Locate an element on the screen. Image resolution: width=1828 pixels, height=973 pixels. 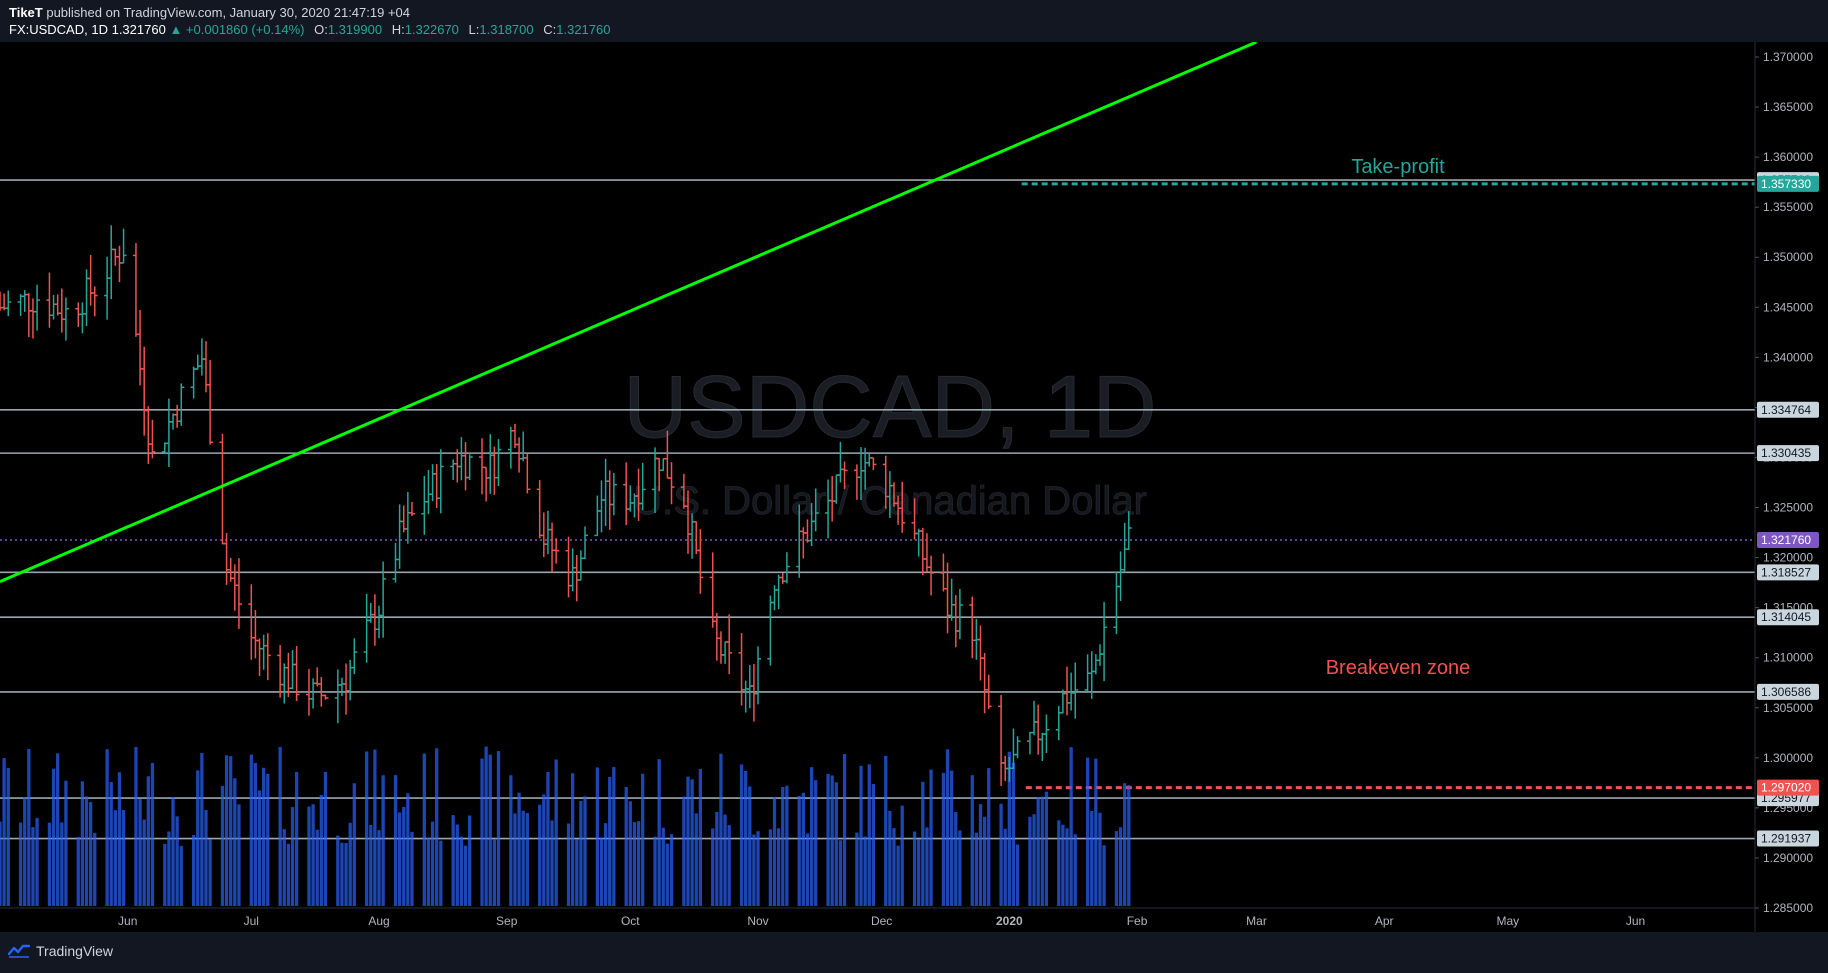
price-tick-label: 1.320000 is located at coordinates (1788, 558).